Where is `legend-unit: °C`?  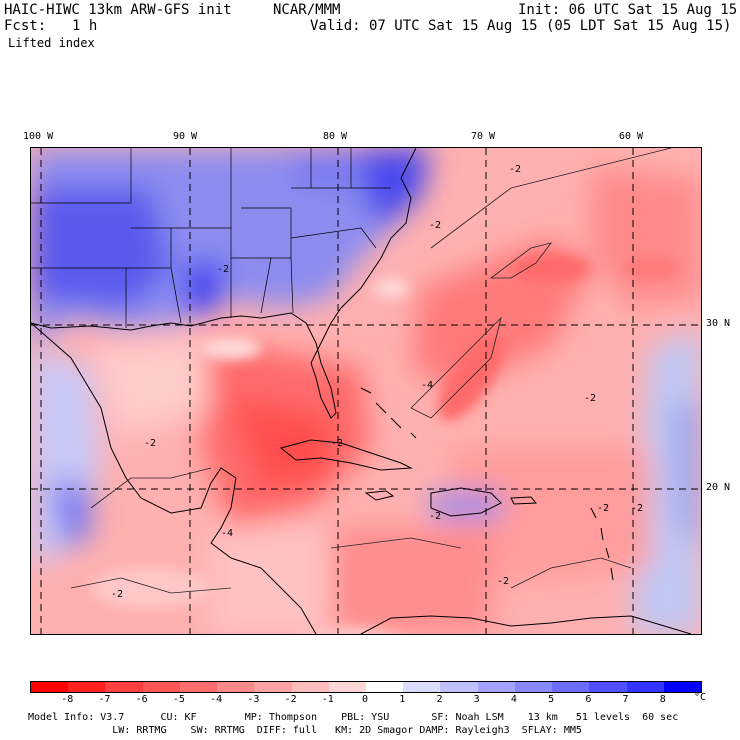 legend-unit: °C is located at coordinates (700, 697).